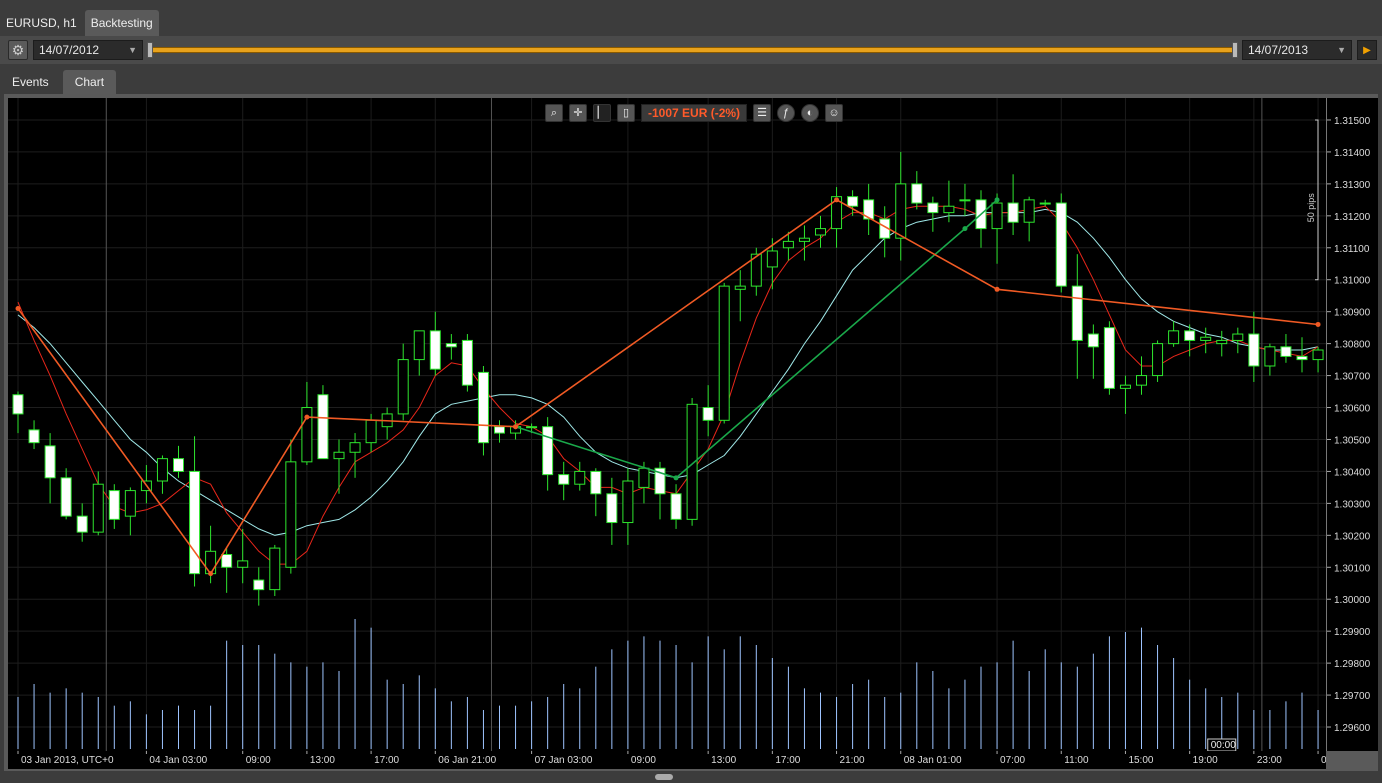 This screenshot has height=783, width=1382. Describe the element at coordinates (18, 50) in the screenshot. I see `gear-icon: ⚙` at that location.